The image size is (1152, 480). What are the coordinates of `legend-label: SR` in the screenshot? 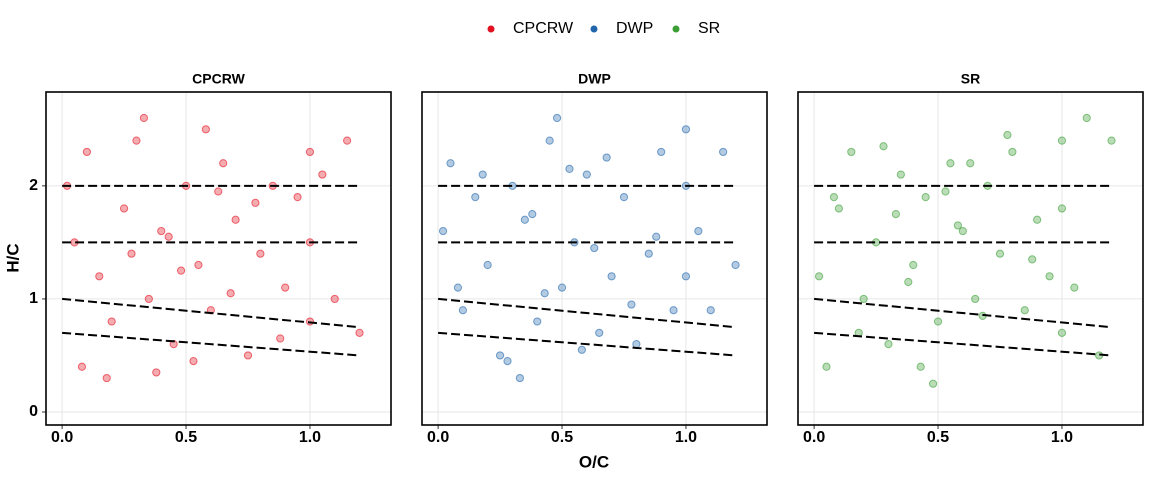 It's located at (709, 28).